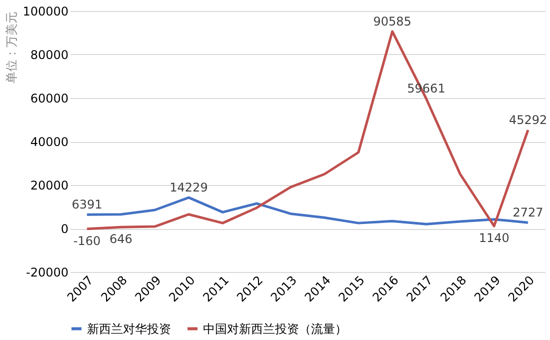  I want to click on data-label: 2727, so click(528, 213).